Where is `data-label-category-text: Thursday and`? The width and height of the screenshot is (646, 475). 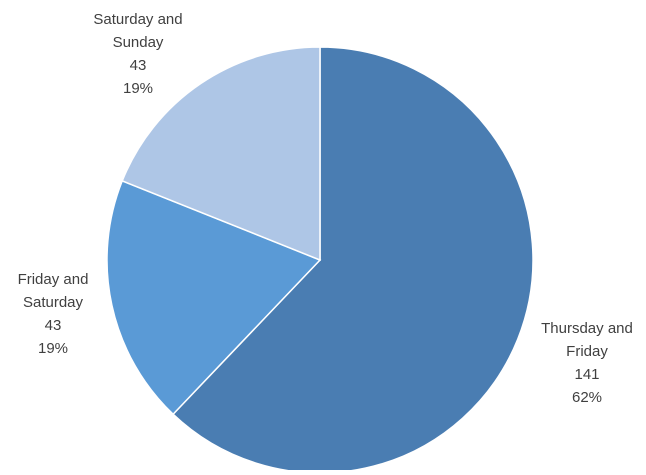 data-label-category-text: Thursday and is located at coordinates (587, 328).